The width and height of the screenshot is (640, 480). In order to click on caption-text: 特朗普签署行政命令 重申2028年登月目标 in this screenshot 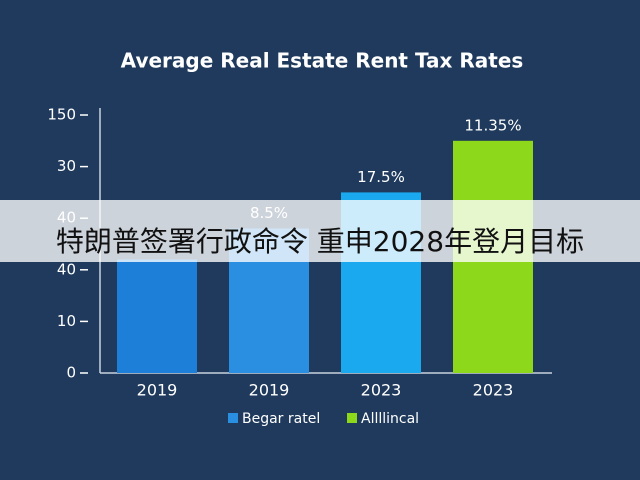, I will do `click(320, 241)`.